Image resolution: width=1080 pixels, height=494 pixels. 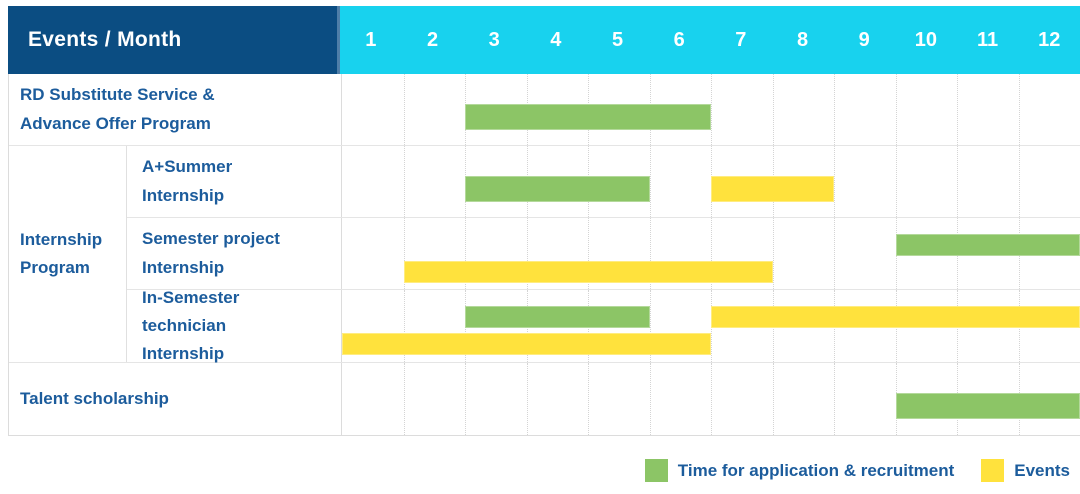 I want to click on row-in-semester-technician: In-Semester technician Internship, so click(x=603, y=325).